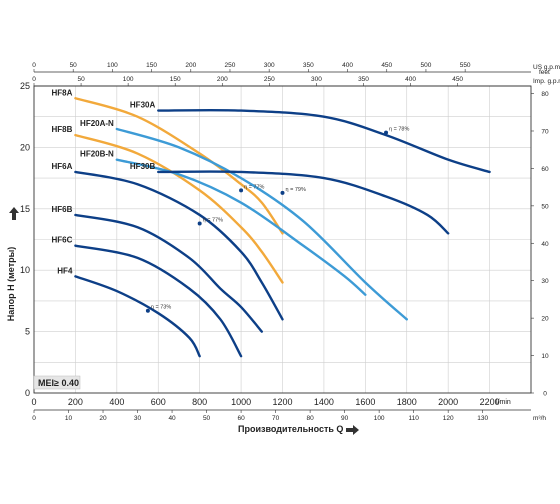 Image resolution: width=560 pixels, height=504 pixels. What do you see at coordinates (175, 79) in the screenshot?
I see `top-tick-label: 150` at bounding box center [175, 79].